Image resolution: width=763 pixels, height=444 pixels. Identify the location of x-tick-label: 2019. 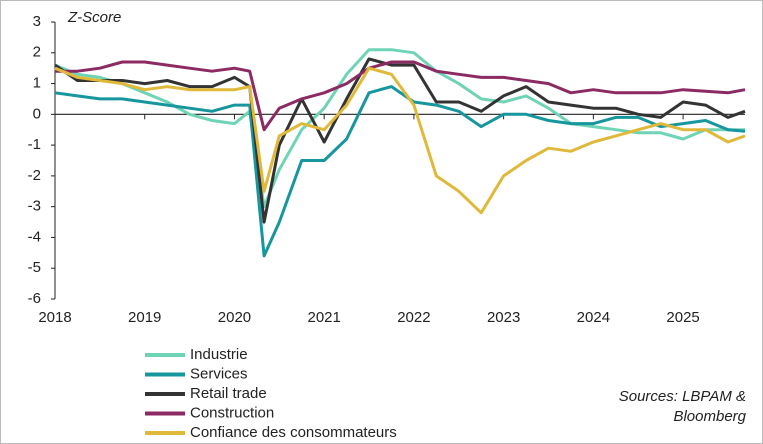
(144, 317).